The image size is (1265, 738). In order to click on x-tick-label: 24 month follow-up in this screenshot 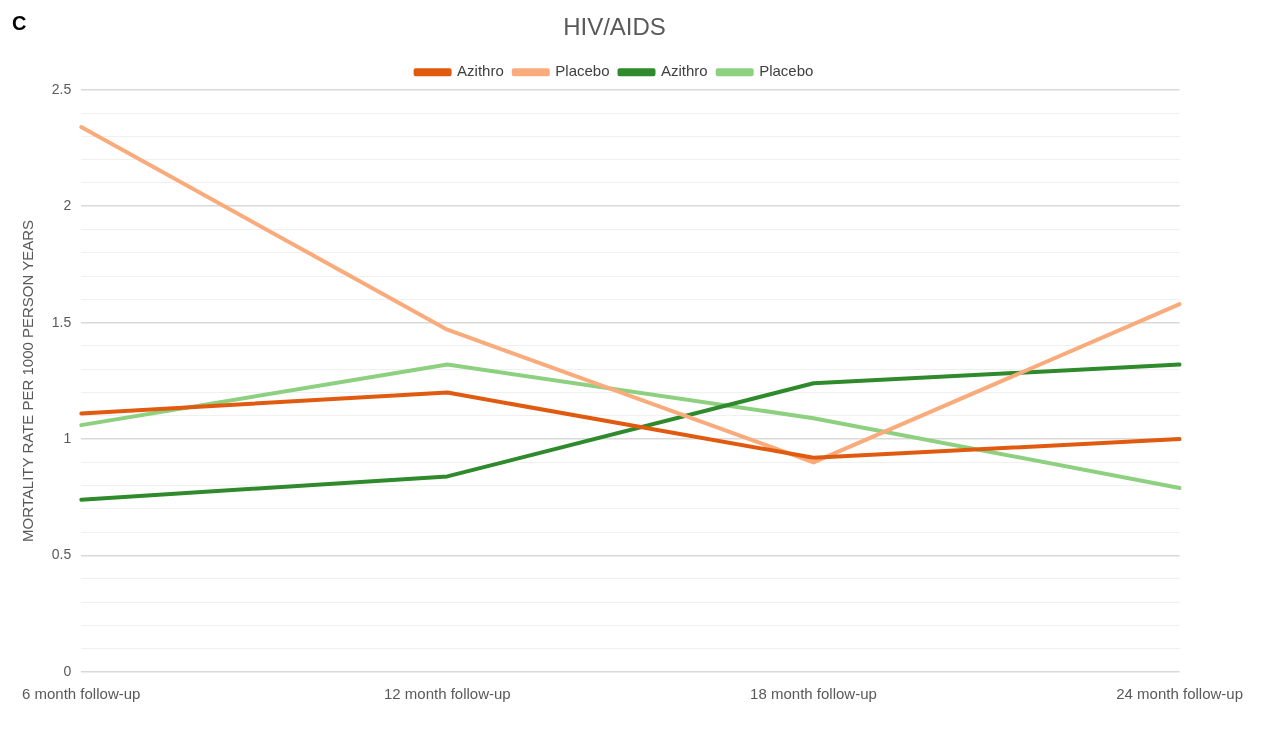, I will do `click(1180, 694)`.